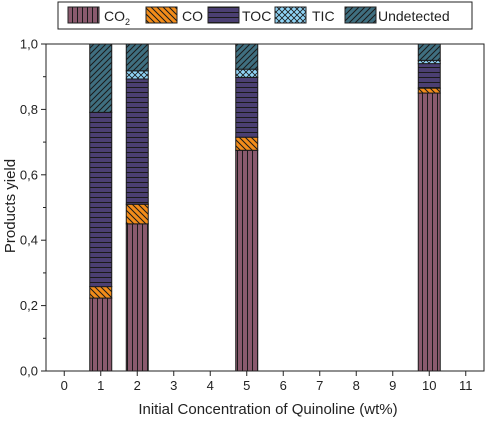 The width and height of the screenshot is (490, 421). Describe the element at coordinates (392, 385) in the screenshot. I see `x-tick-label-9: 9` at that location.